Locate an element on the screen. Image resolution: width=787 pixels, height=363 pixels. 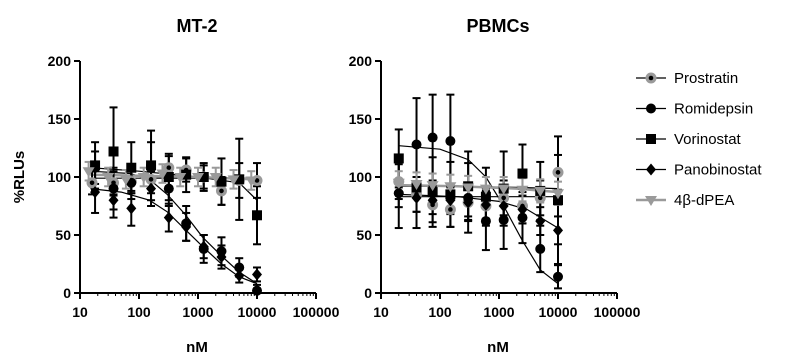
legend-item: 4β-dPEA is located at coordinates (685, 200).